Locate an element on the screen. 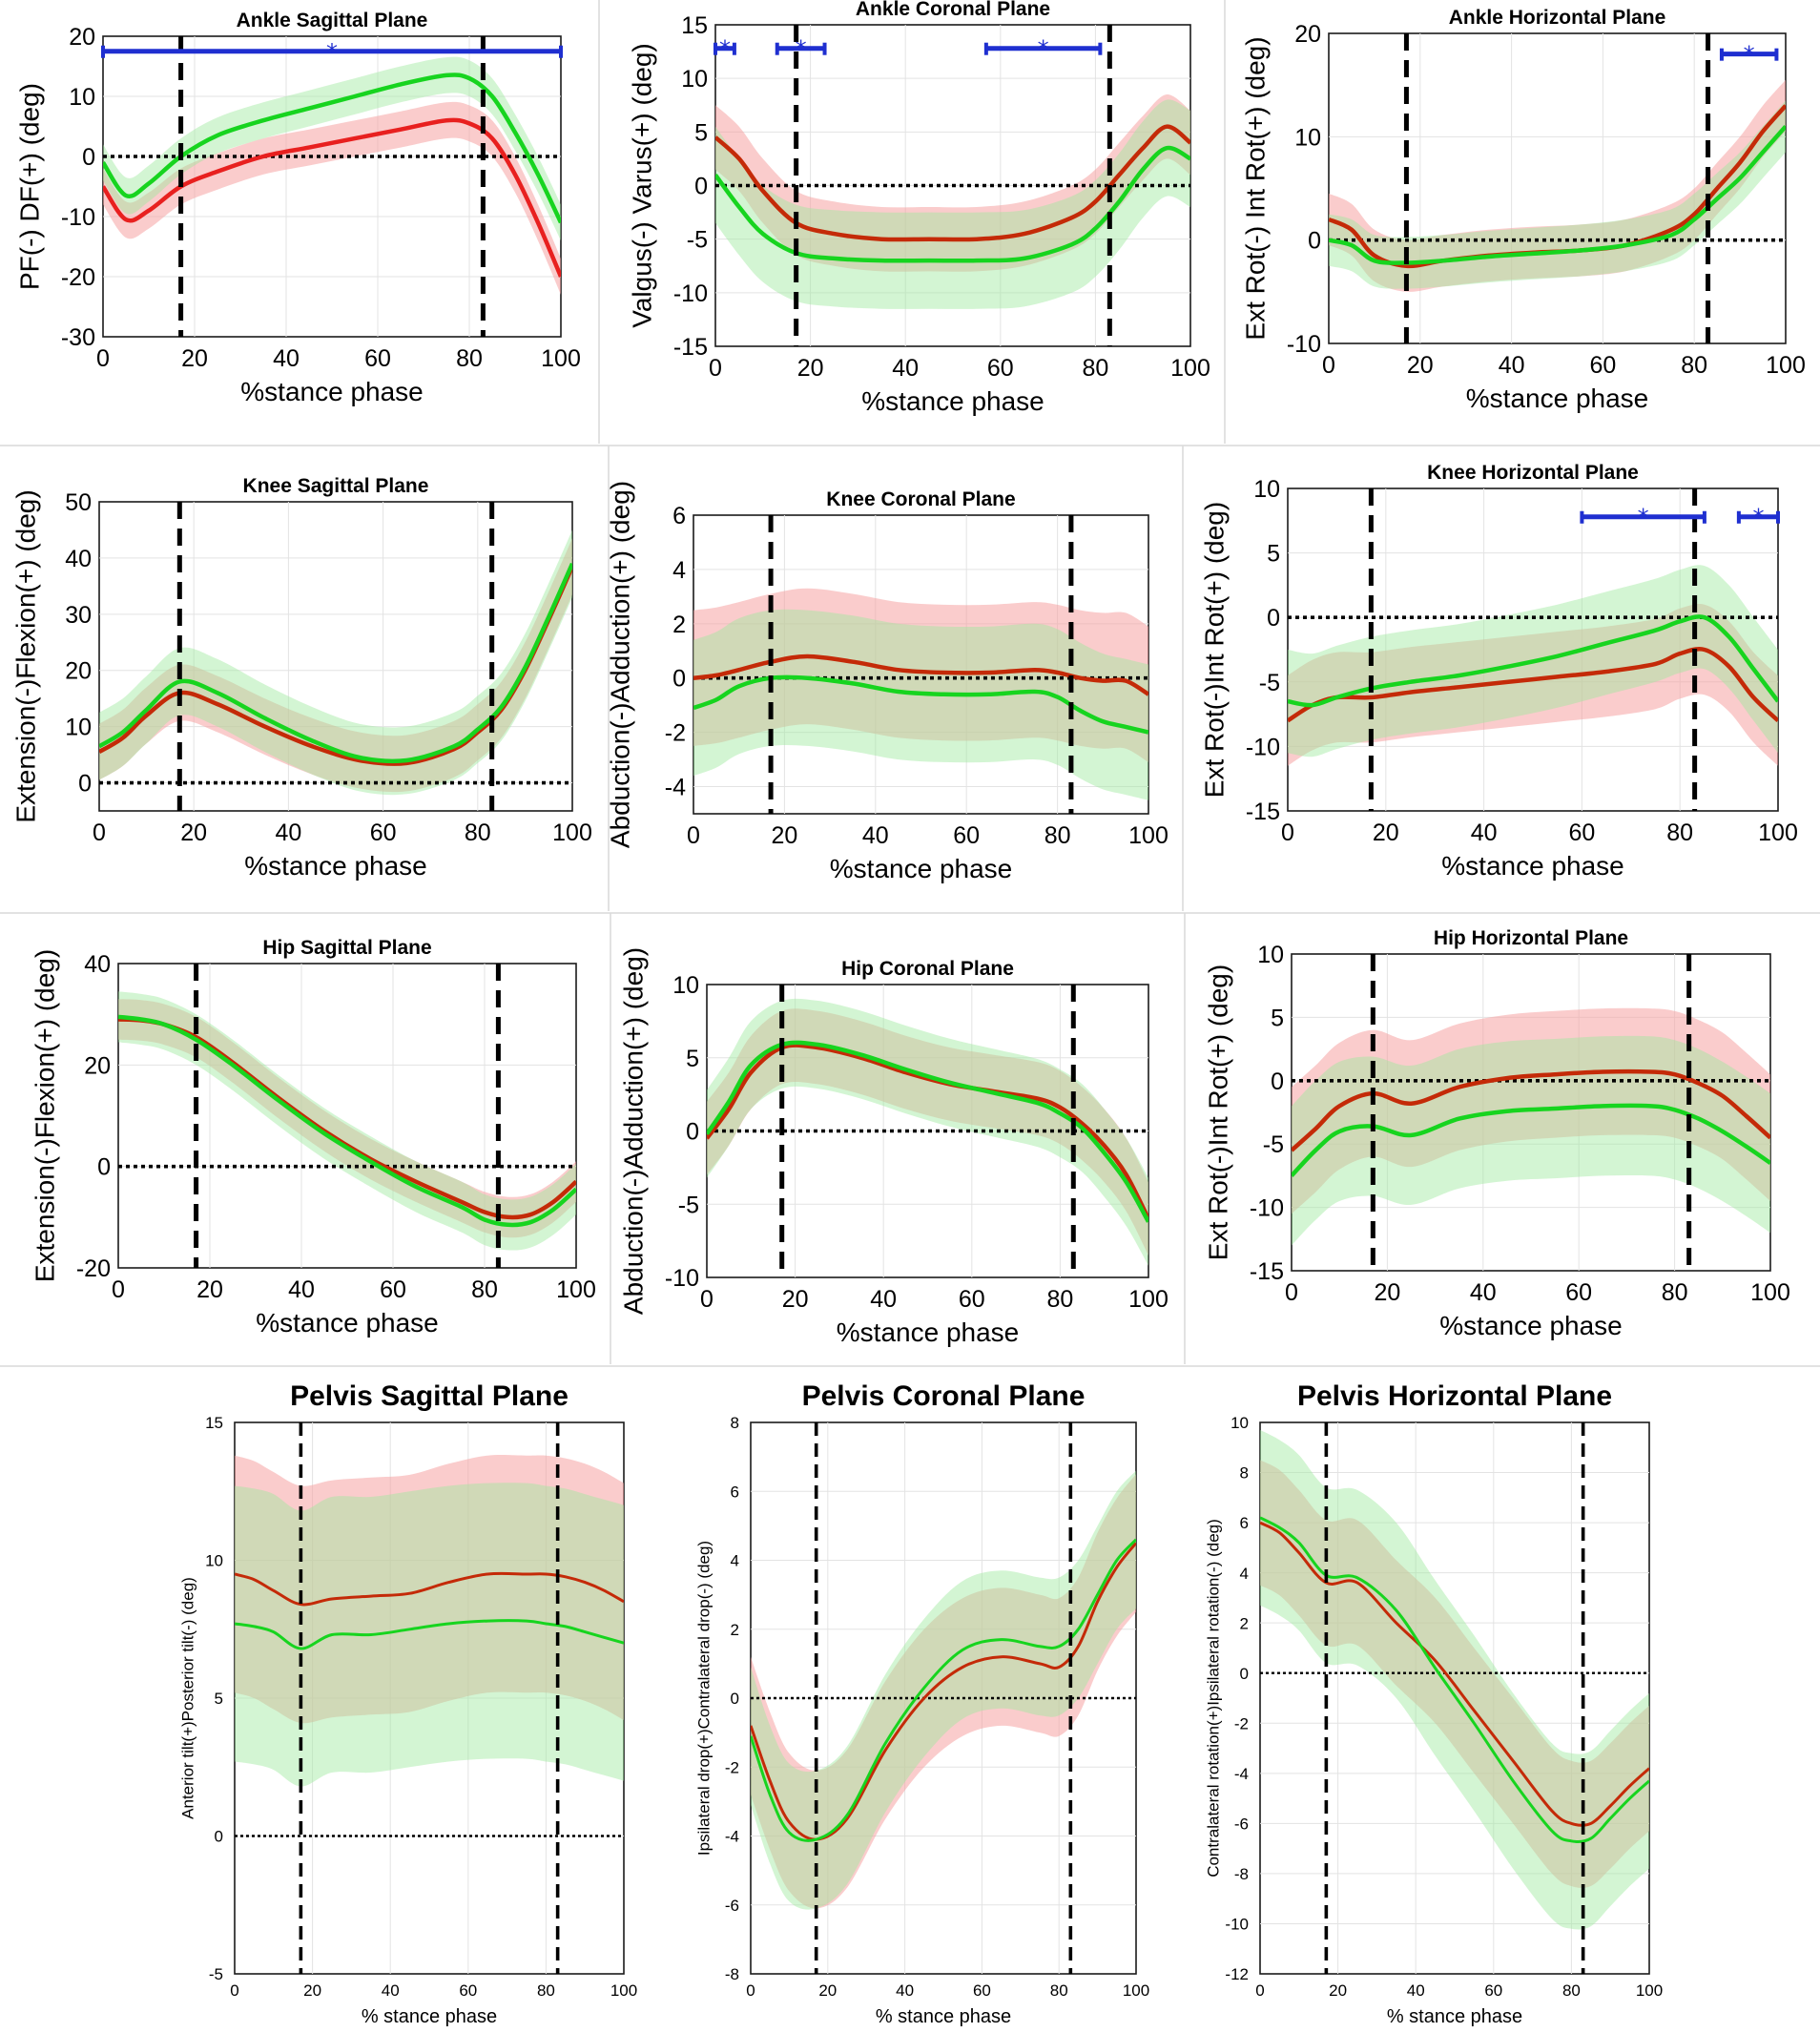 This screenshot has height=2033, width=1820. y-tick-label: -4 is located at coordinates (675, 788).